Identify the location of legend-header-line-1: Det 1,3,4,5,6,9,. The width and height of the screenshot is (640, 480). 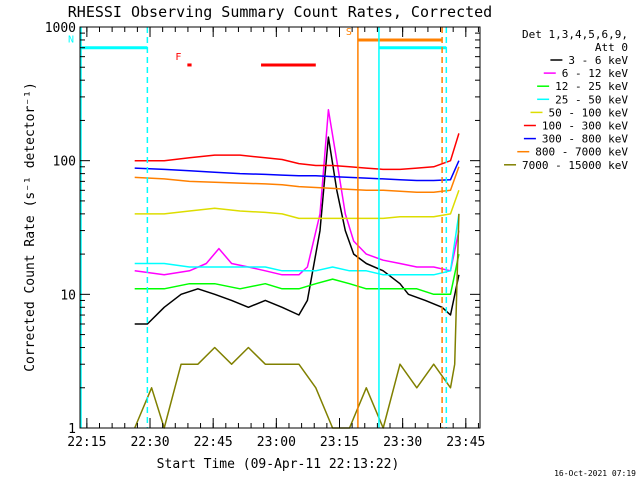
(575, 34).